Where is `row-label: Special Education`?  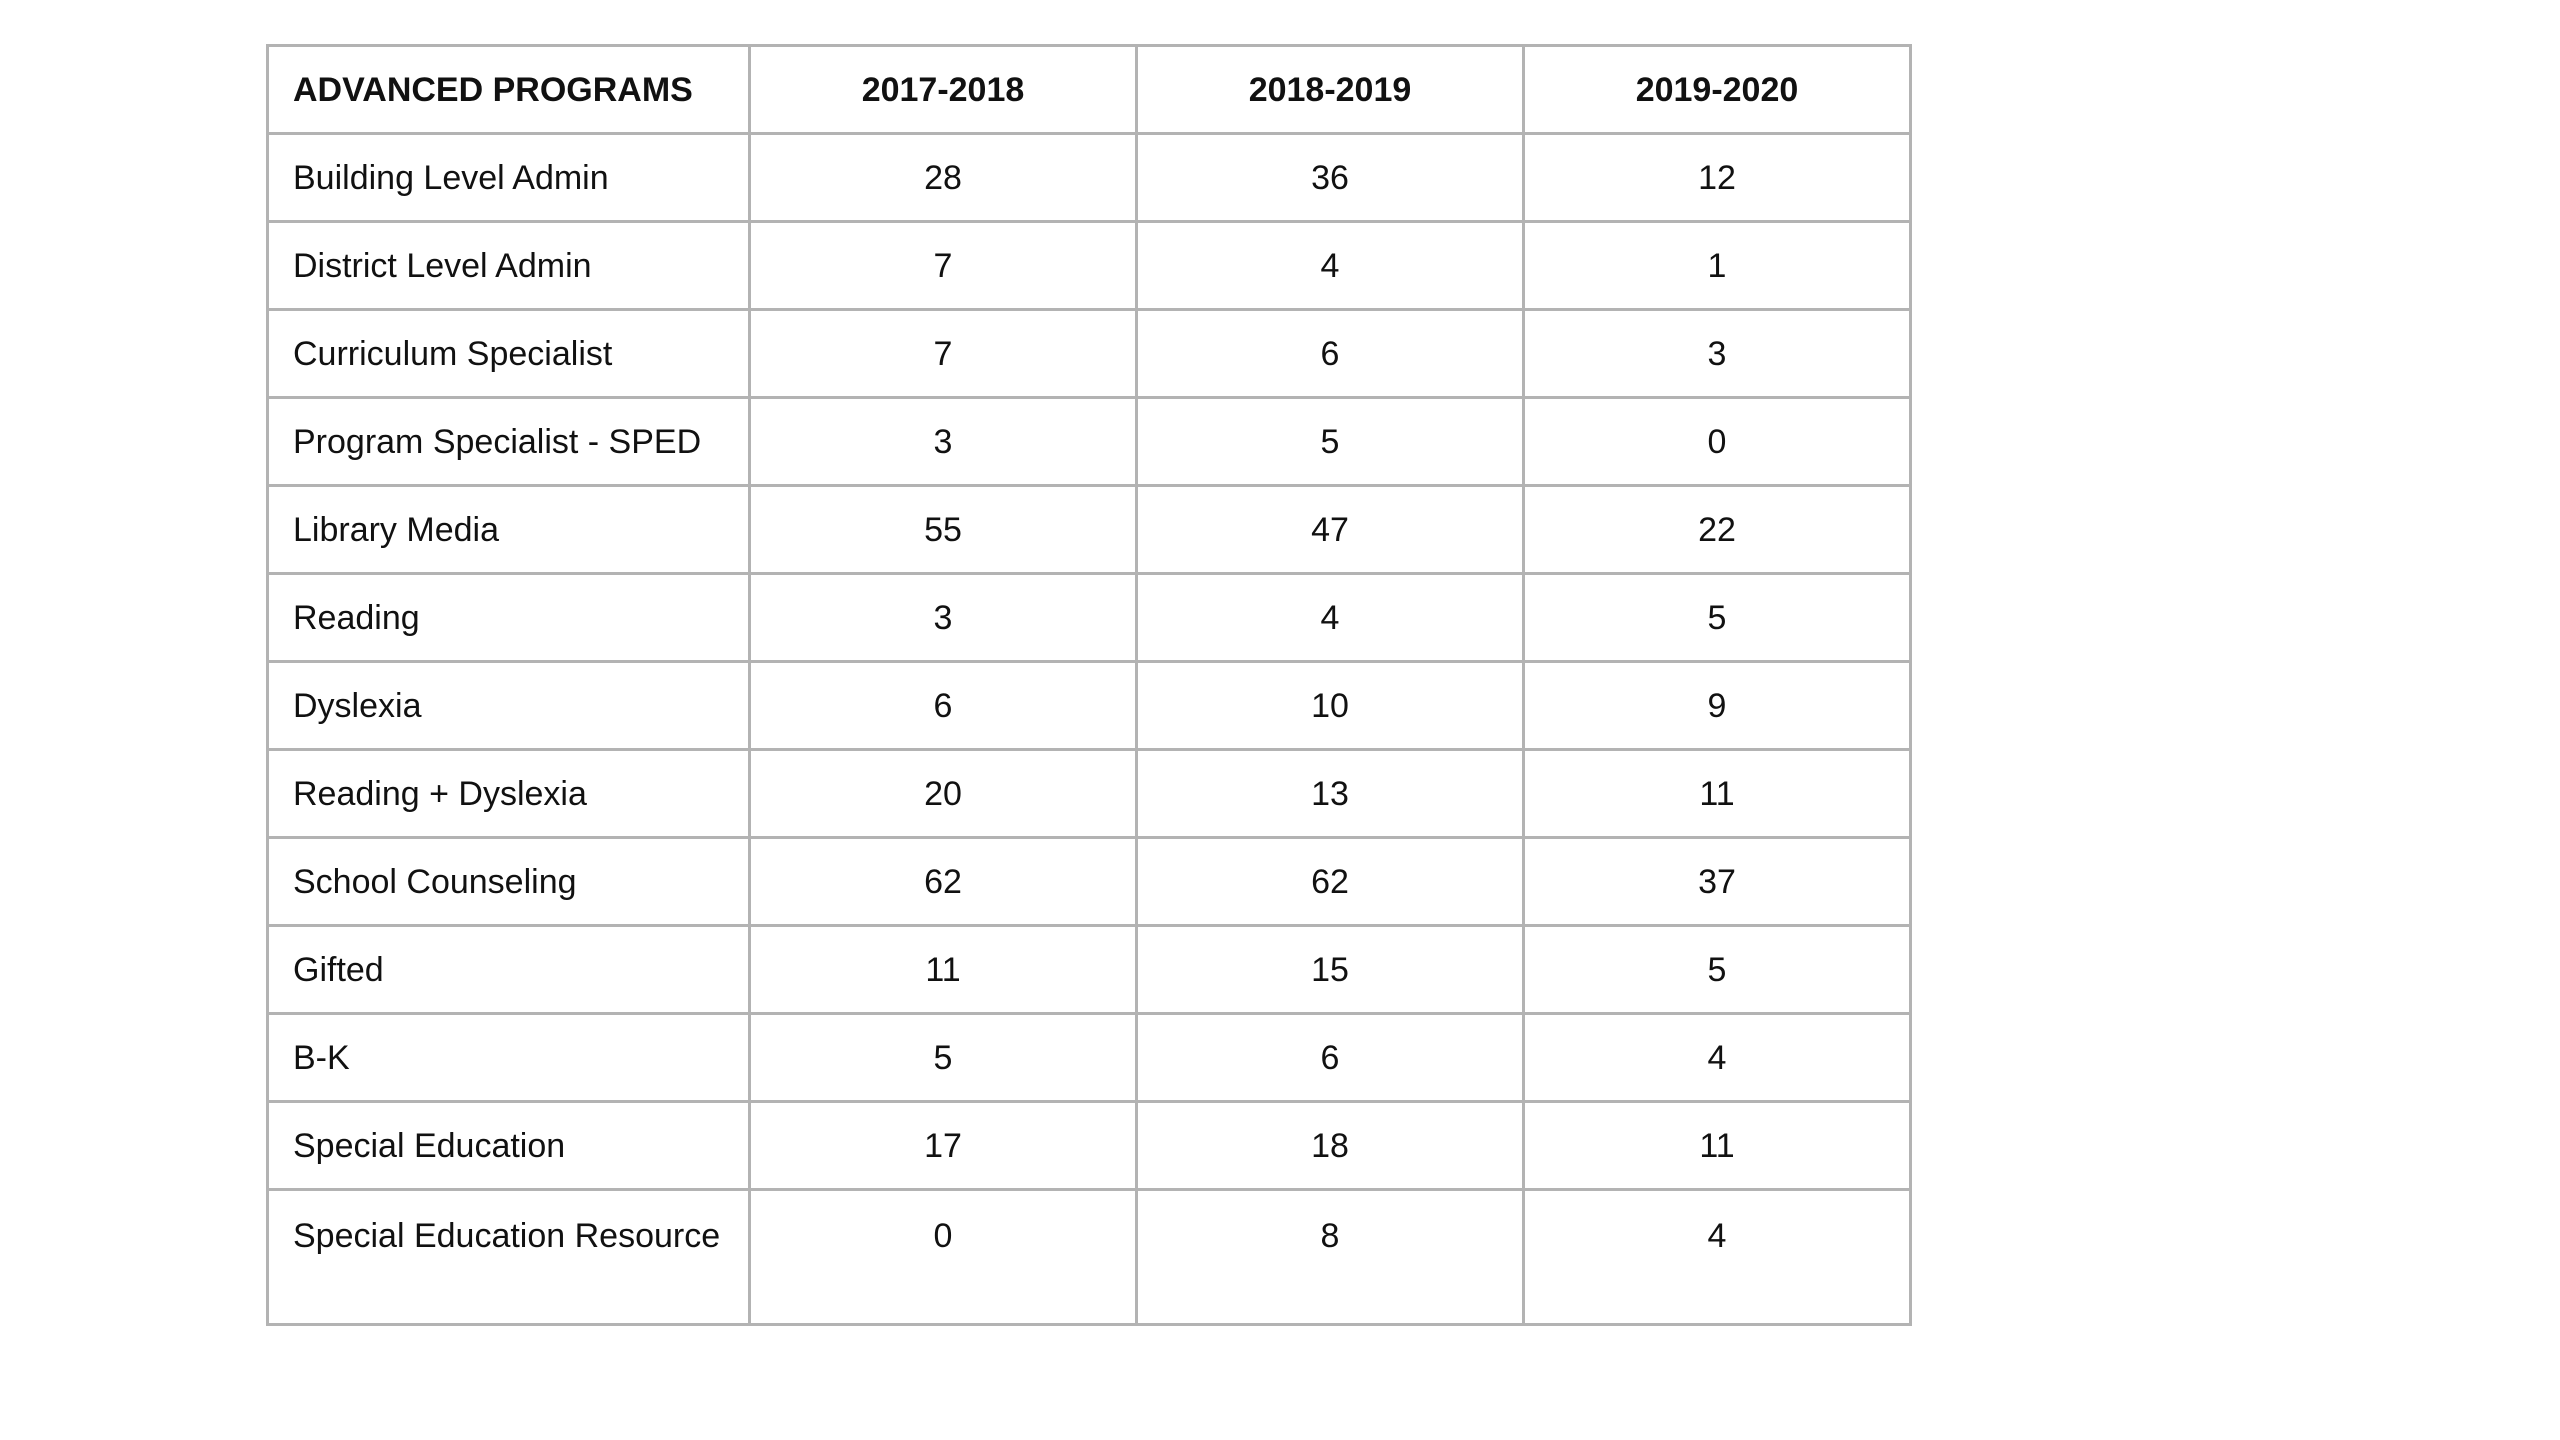 row-label: Special Education is located at coordinates (508, 1145).